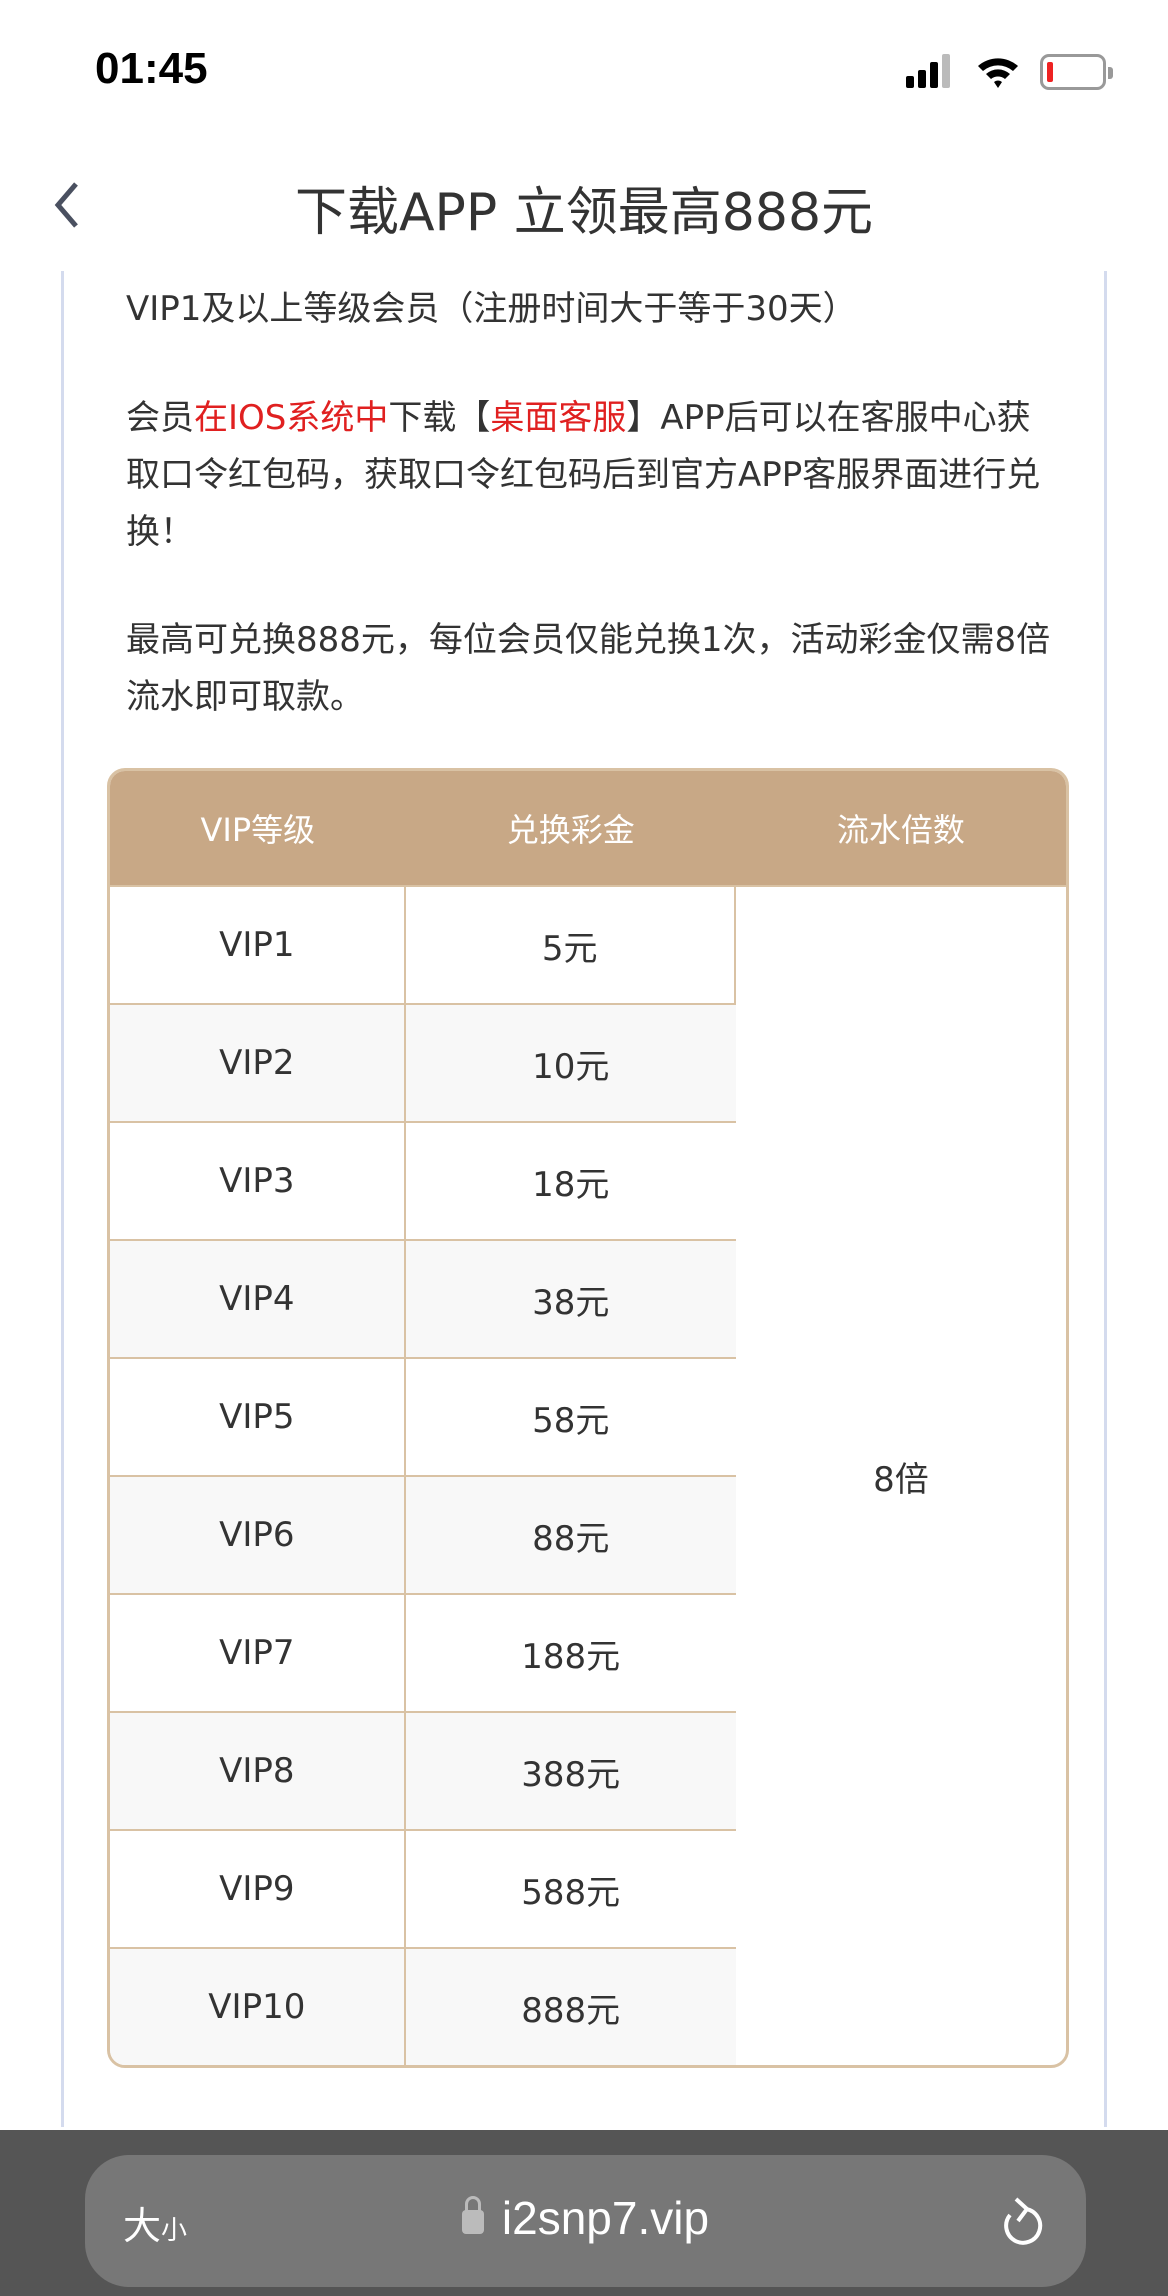 This screenshot has width=1168, height=2296. I want to click on reward-cell: 10元, so click(570, 1062).